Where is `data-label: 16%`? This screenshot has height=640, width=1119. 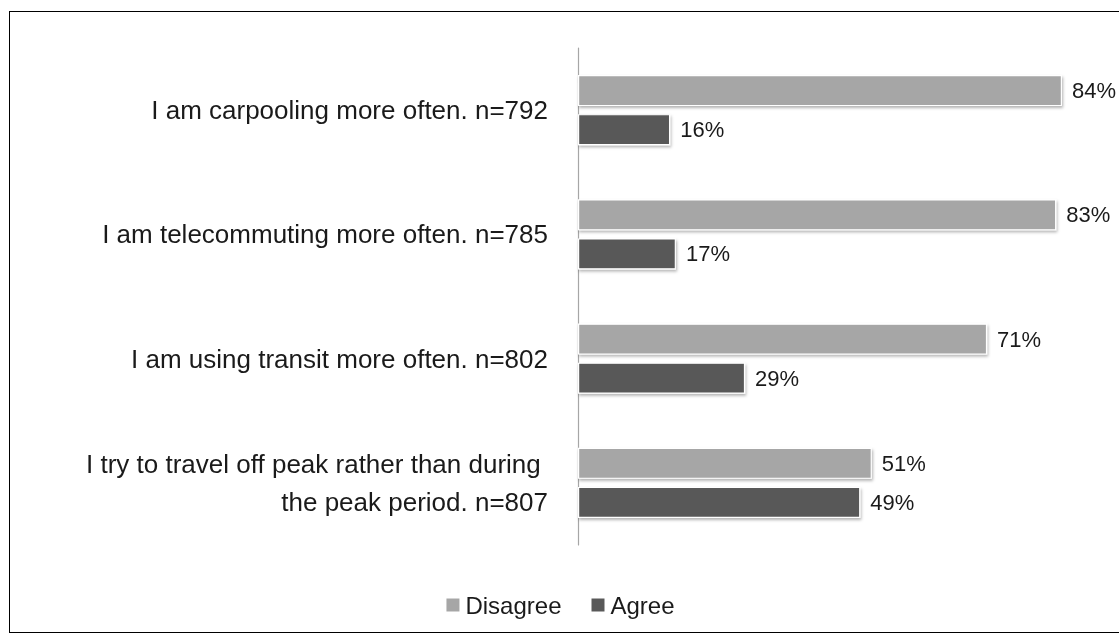 data-label: 16% is located at coordinates (702, 130).